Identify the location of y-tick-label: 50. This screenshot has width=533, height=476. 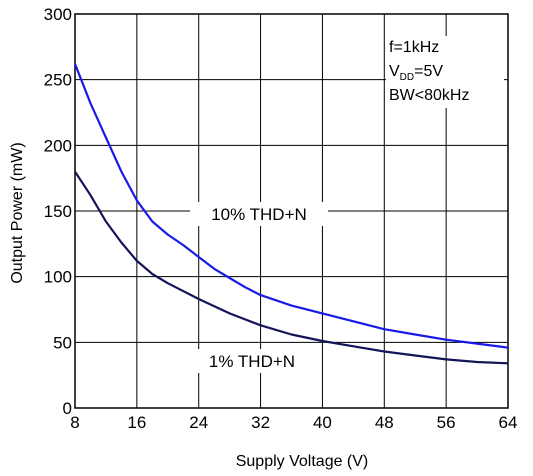
(62, 342).